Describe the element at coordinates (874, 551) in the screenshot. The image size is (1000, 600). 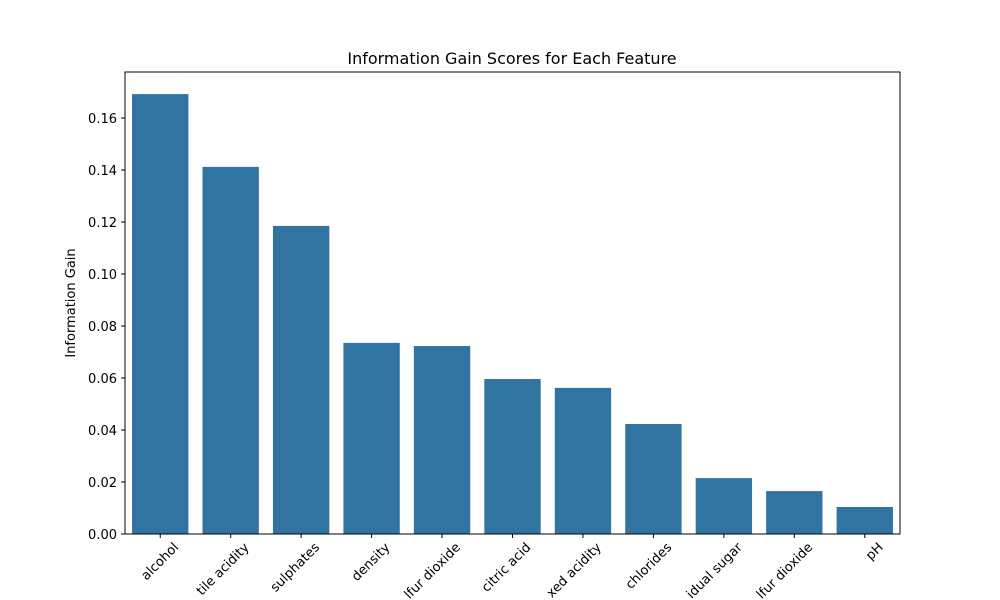
I see `x-tick-label: pH` at that location.